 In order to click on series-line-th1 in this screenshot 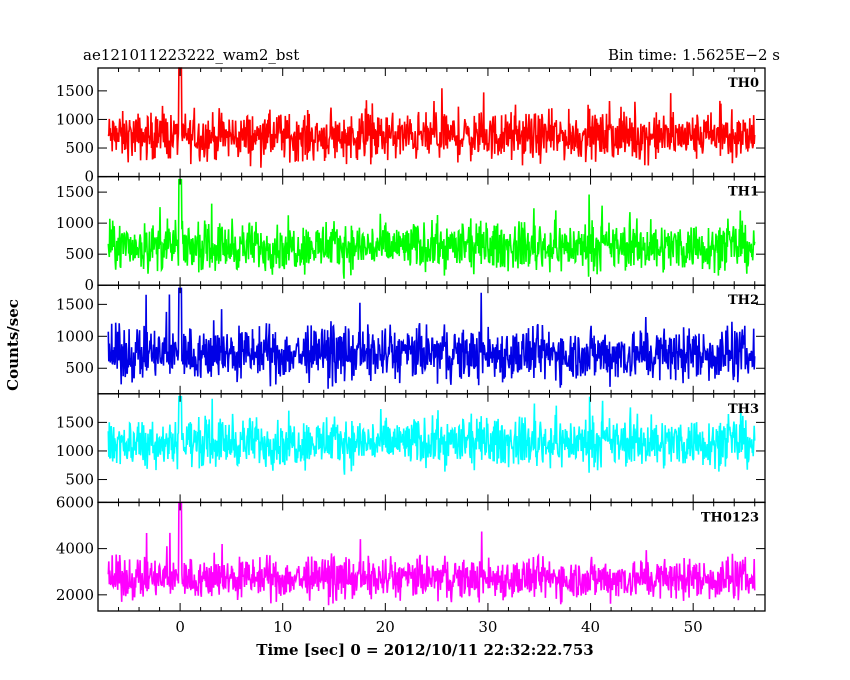, I will do `click(431, 228)`.